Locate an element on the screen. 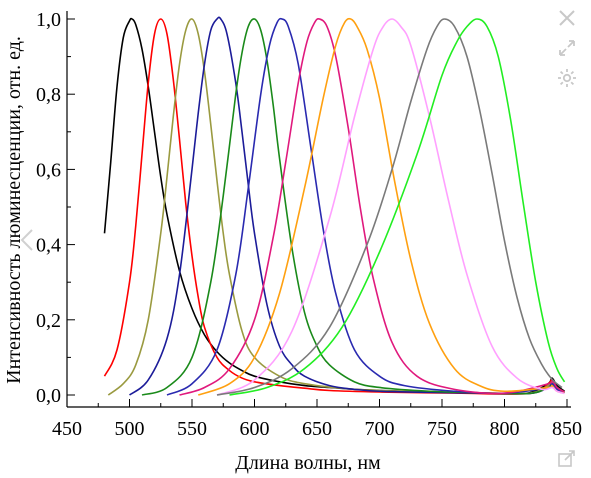 This screenshot has height=478, width=591. x-tick-label: 700 is located at coordinates (380, 429).